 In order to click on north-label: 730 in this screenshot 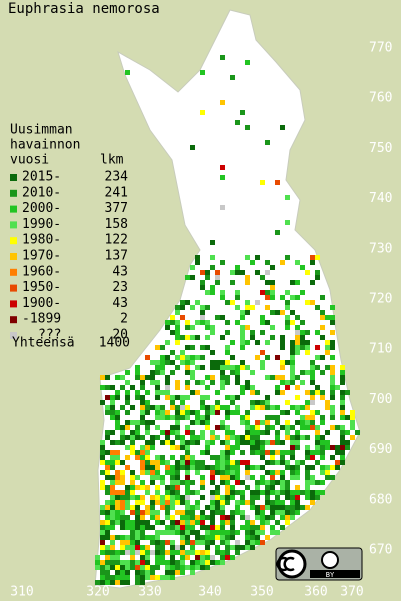, I will do `click(380, 248)`.